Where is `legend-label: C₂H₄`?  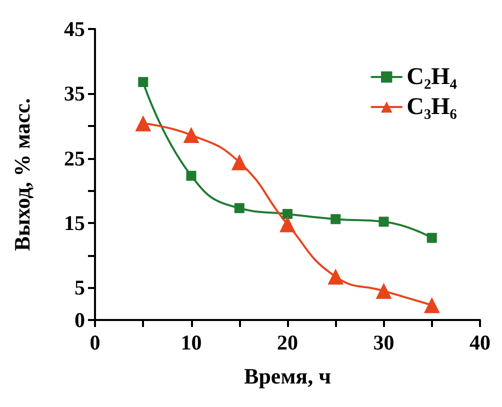
legend-label: C₂H₄ is located at coordinates (431, 77).